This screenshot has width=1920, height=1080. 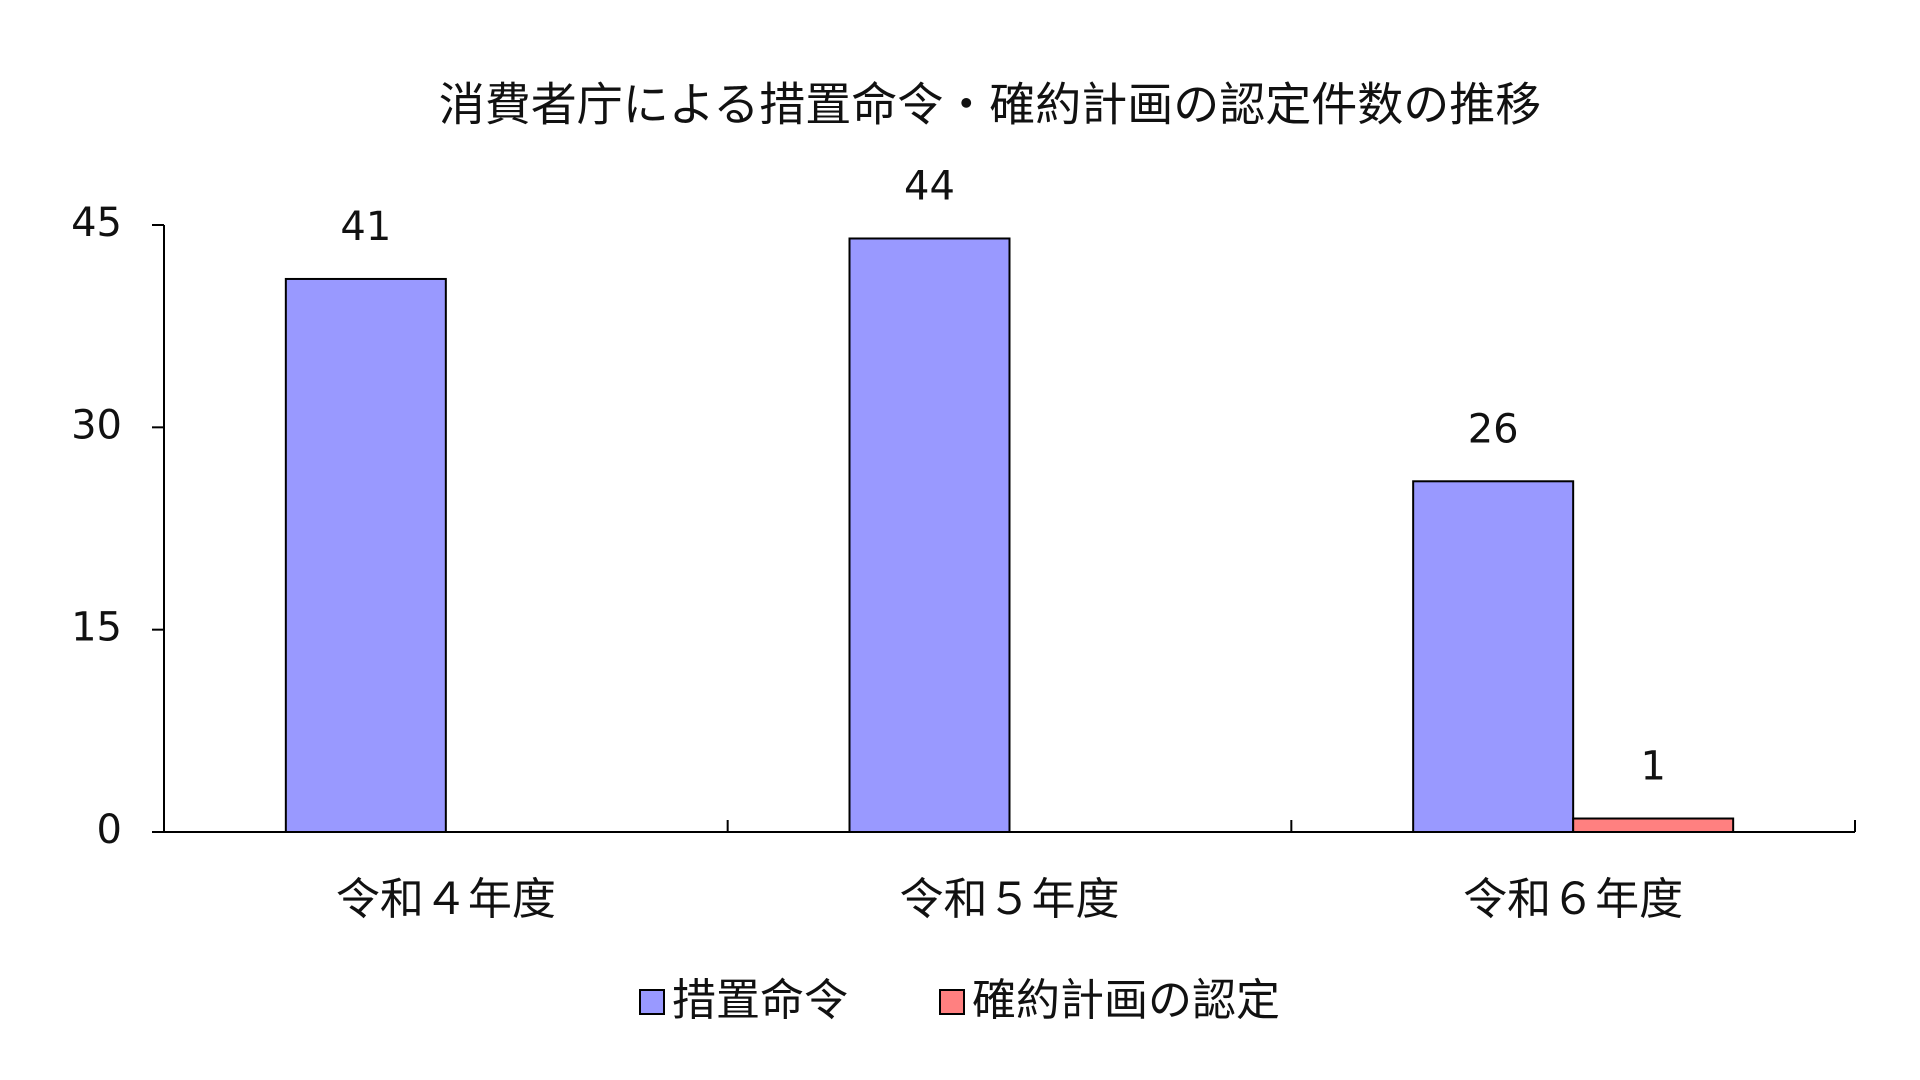 What do you see at coordinates (96, 628) in the screenshot?
I see `y-tick-label: 15` at bounding box center [96, 628].